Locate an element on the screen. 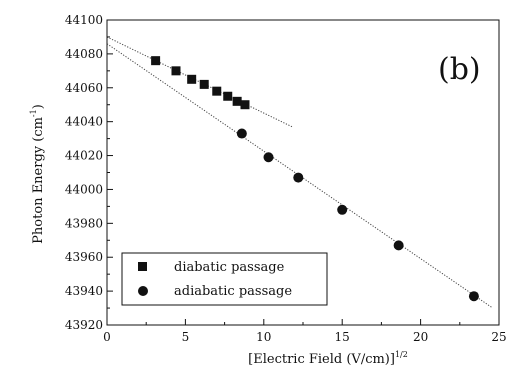 Image resolution: width=508 pixels, height=372 pixels. x-tick-label: 10 is located at coordinates (263, 337).